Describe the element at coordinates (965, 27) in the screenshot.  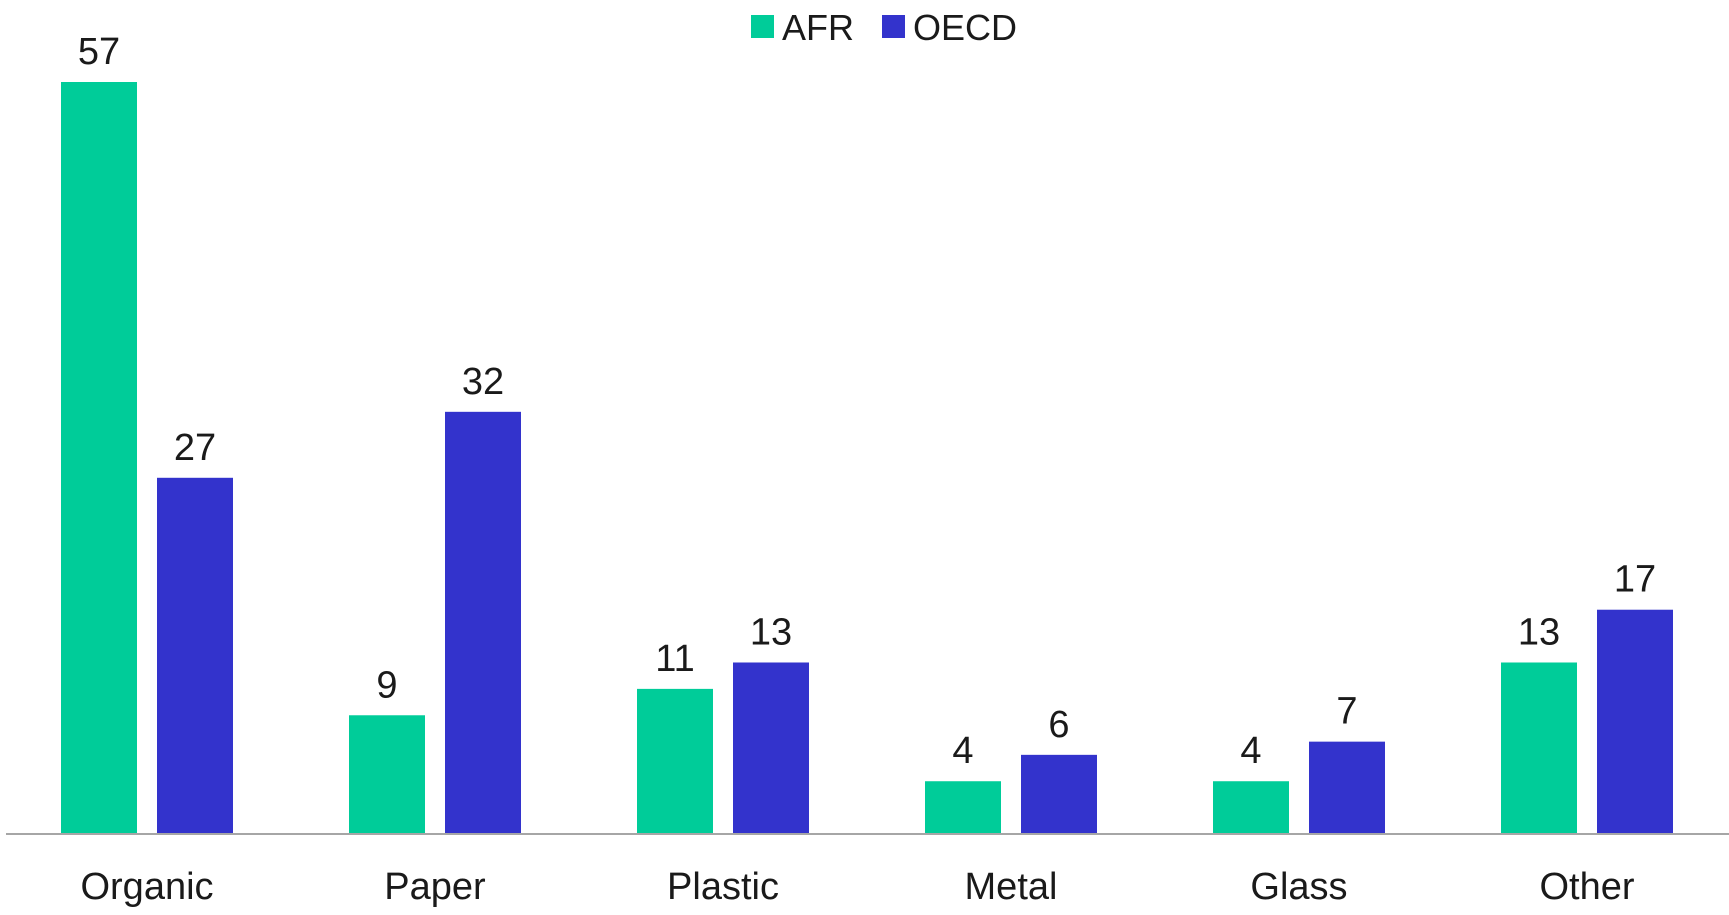
I see `legend-label-oecd: OECD` at that location.